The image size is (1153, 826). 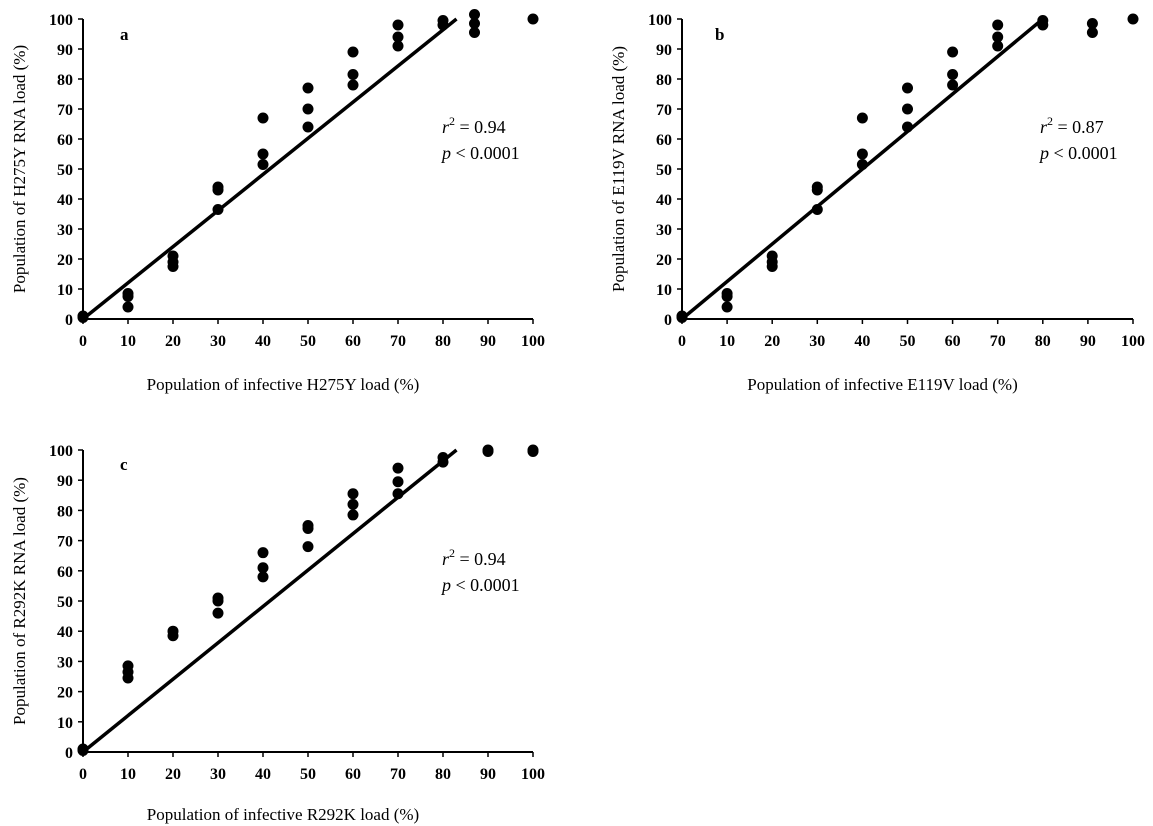 What do you see at coordinates (124, 464) in the screenshot?
I see `panel-letter: c` at bounding box center [124, 464].